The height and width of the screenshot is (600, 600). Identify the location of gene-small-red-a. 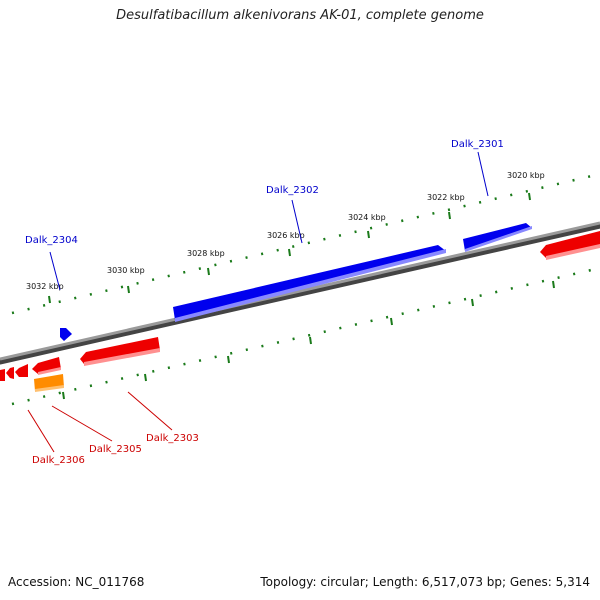
(10, 373).